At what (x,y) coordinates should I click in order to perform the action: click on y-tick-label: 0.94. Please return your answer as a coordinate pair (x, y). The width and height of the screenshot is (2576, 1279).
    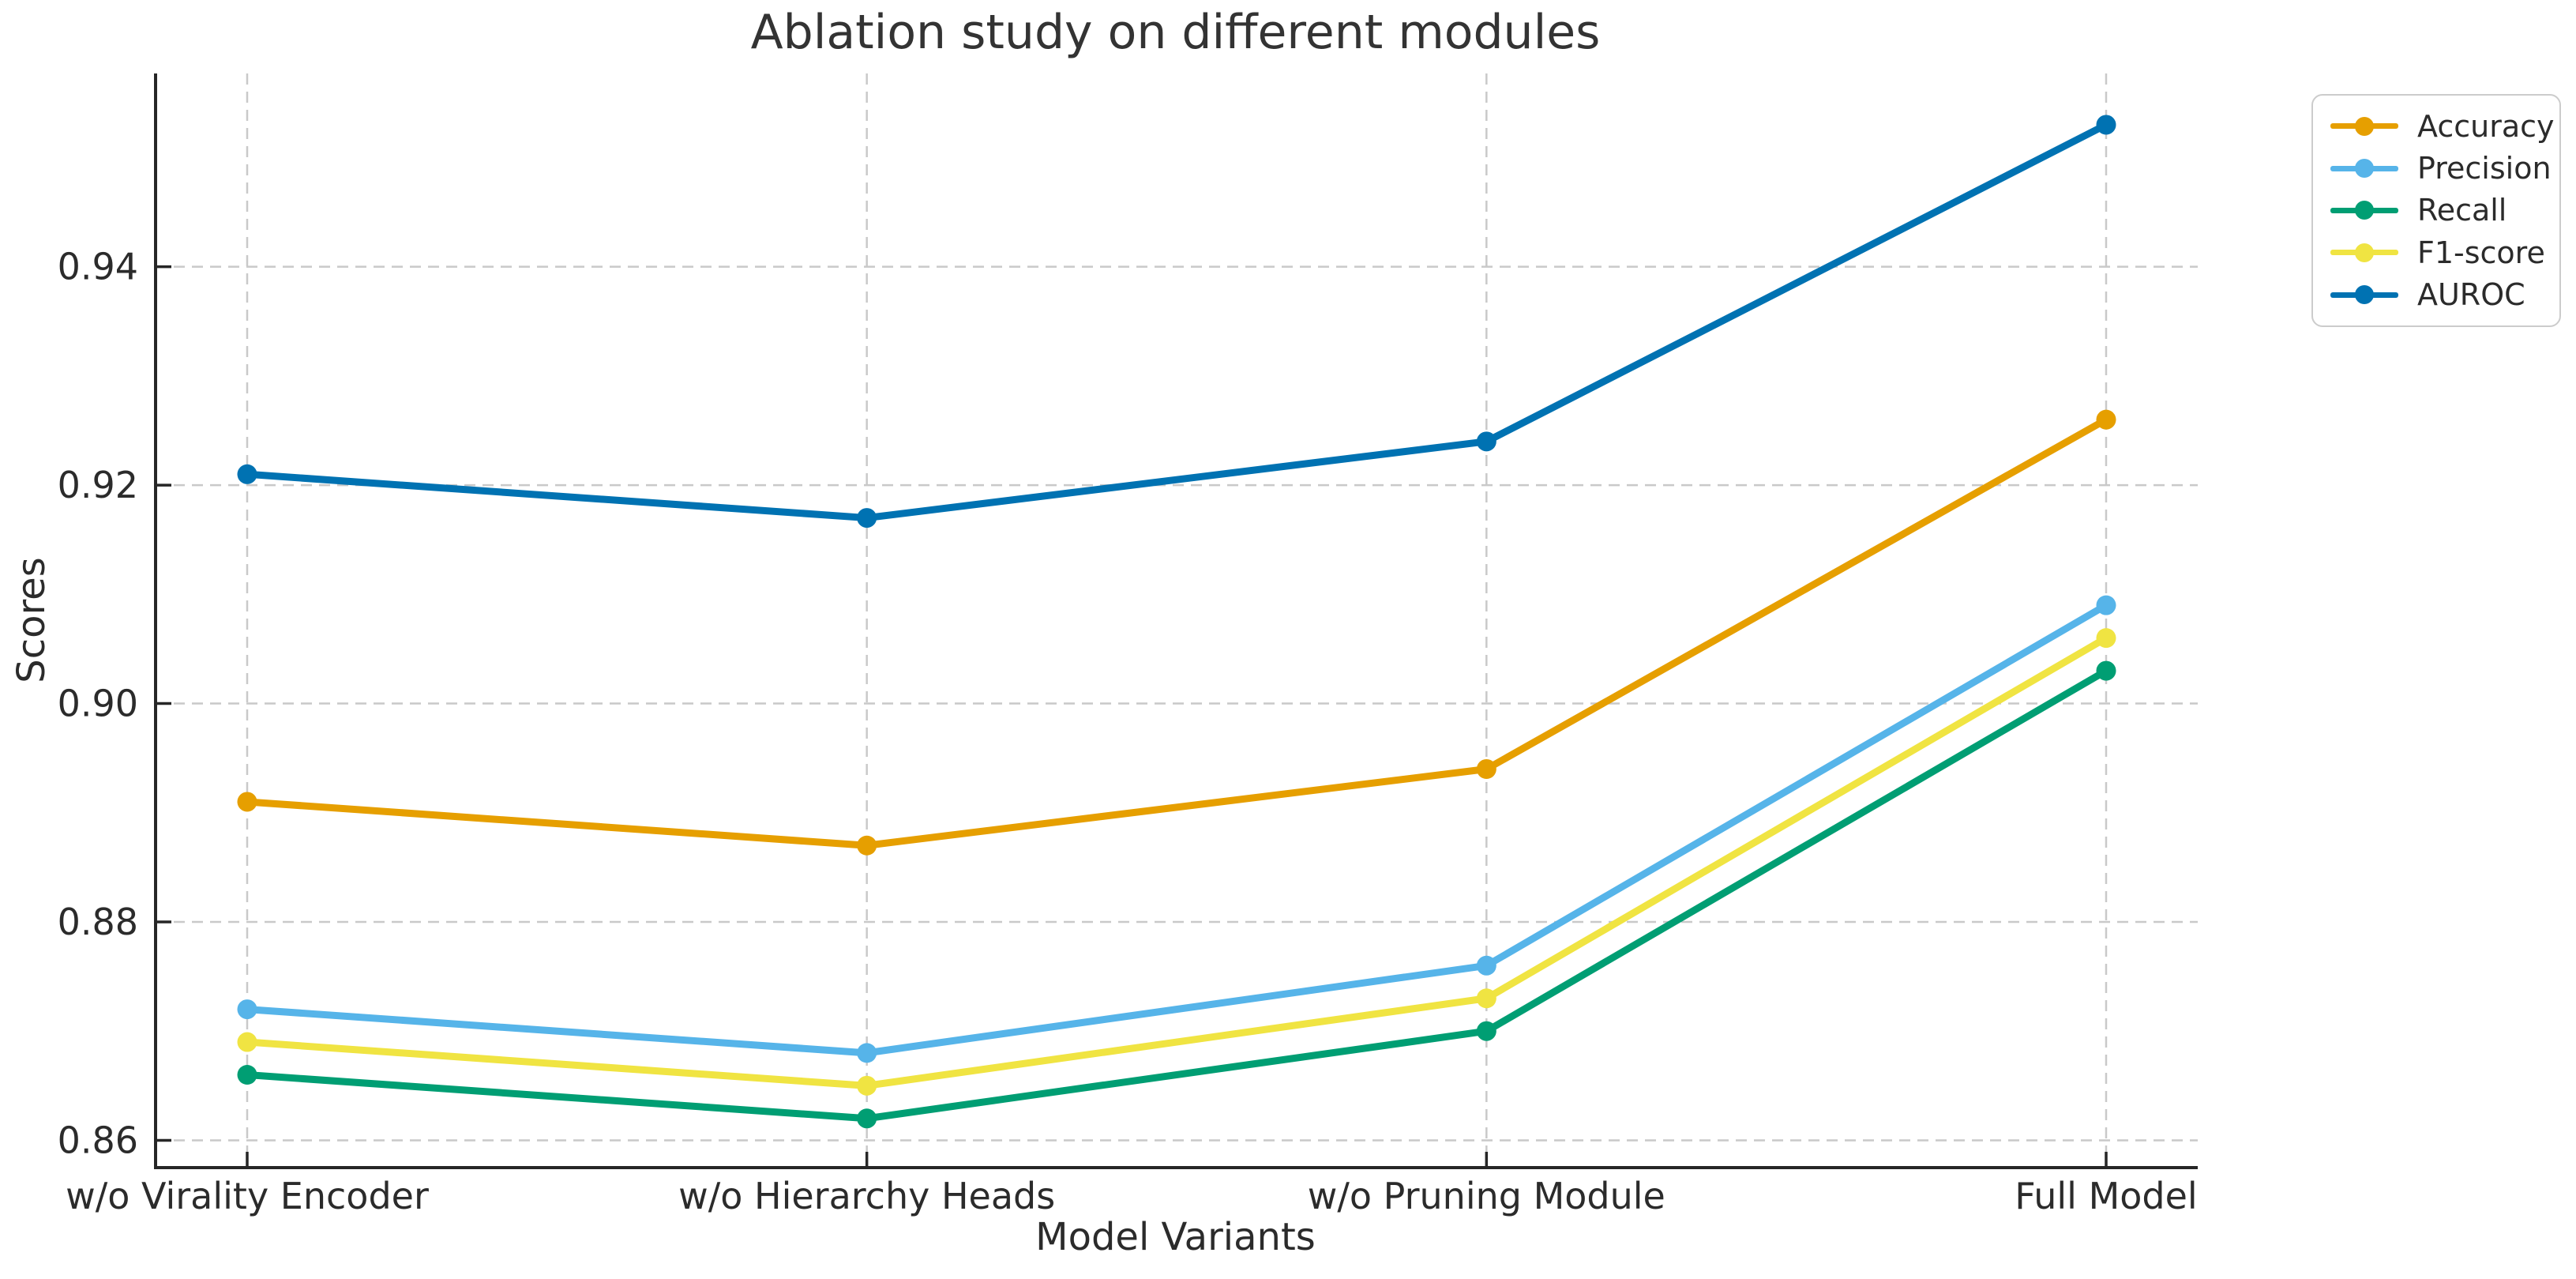
    Looking at the image, I should click on (98, 267).